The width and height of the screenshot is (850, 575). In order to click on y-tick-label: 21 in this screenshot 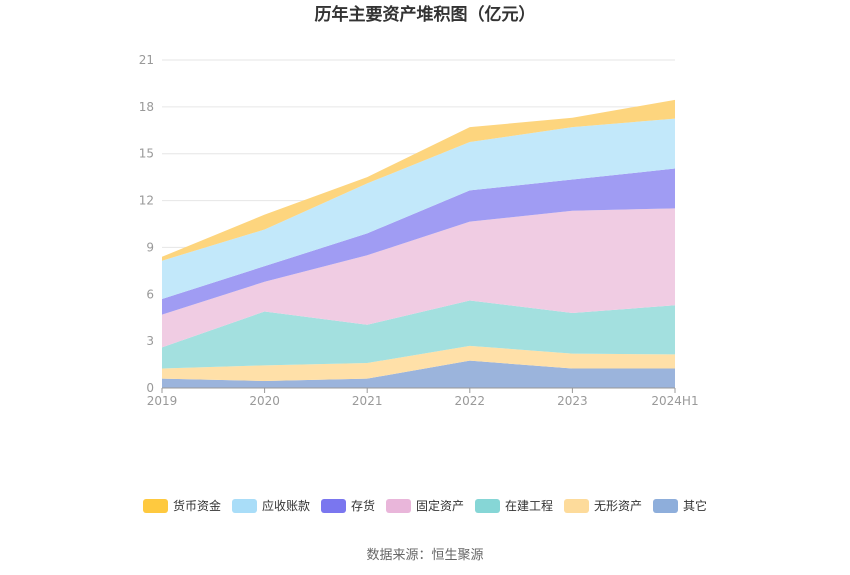, I will do `click(146, 60)`.